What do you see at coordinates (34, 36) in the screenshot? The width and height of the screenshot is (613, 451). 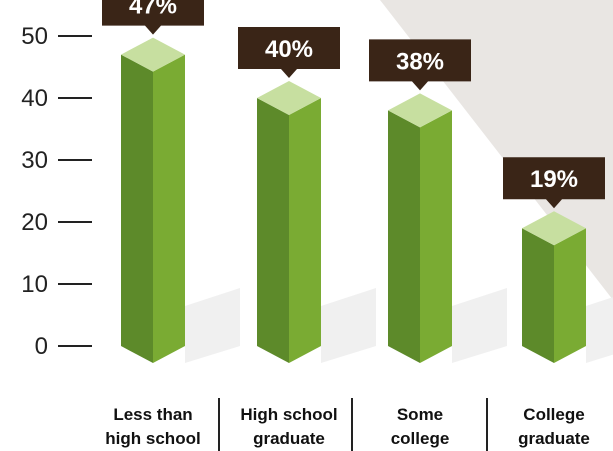 I see `y-tick-label: 50` at bounding box center [34, 36].